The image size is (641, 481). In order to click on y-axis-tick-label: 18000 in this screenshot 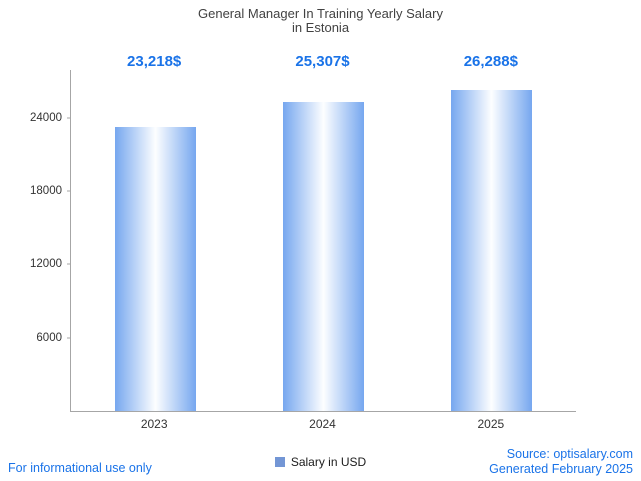, I will do `click(46, 191)`.